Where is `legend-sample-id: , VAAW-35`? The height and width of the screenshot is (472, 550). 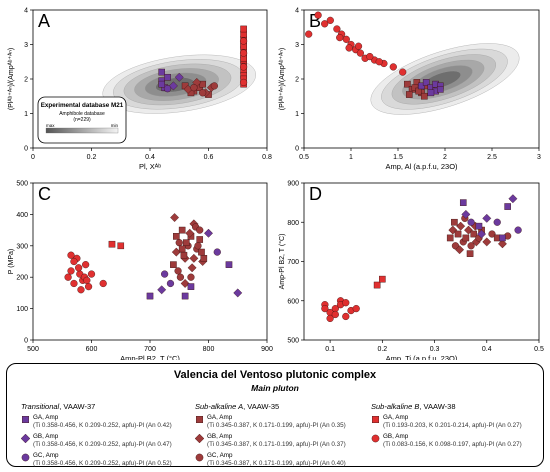
legend-sample-id: , VAAW-35 is located at coordinates (261, 406).